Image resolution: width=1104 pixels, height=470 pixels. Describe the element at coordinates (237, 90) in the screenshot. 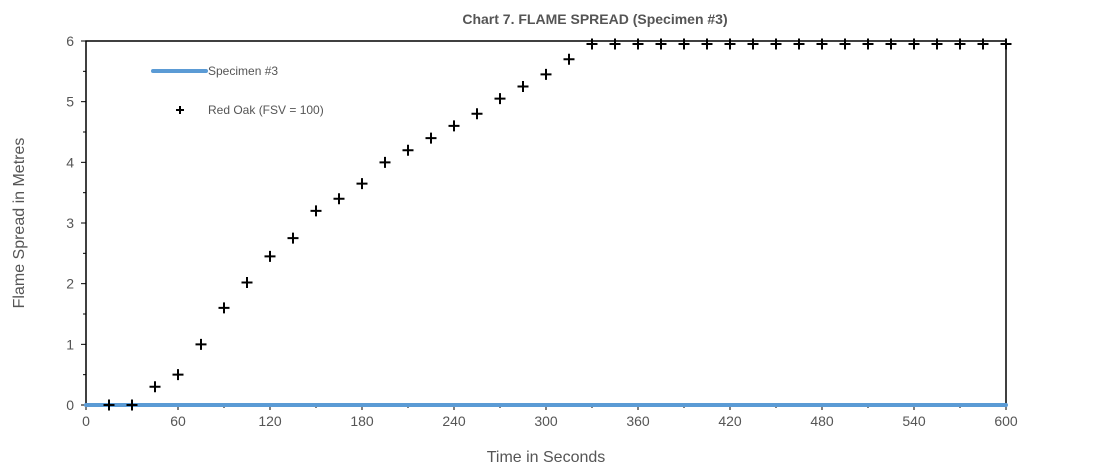

I see `legend: Specimen #3 Red Oak (FSV = 100)` at that location.